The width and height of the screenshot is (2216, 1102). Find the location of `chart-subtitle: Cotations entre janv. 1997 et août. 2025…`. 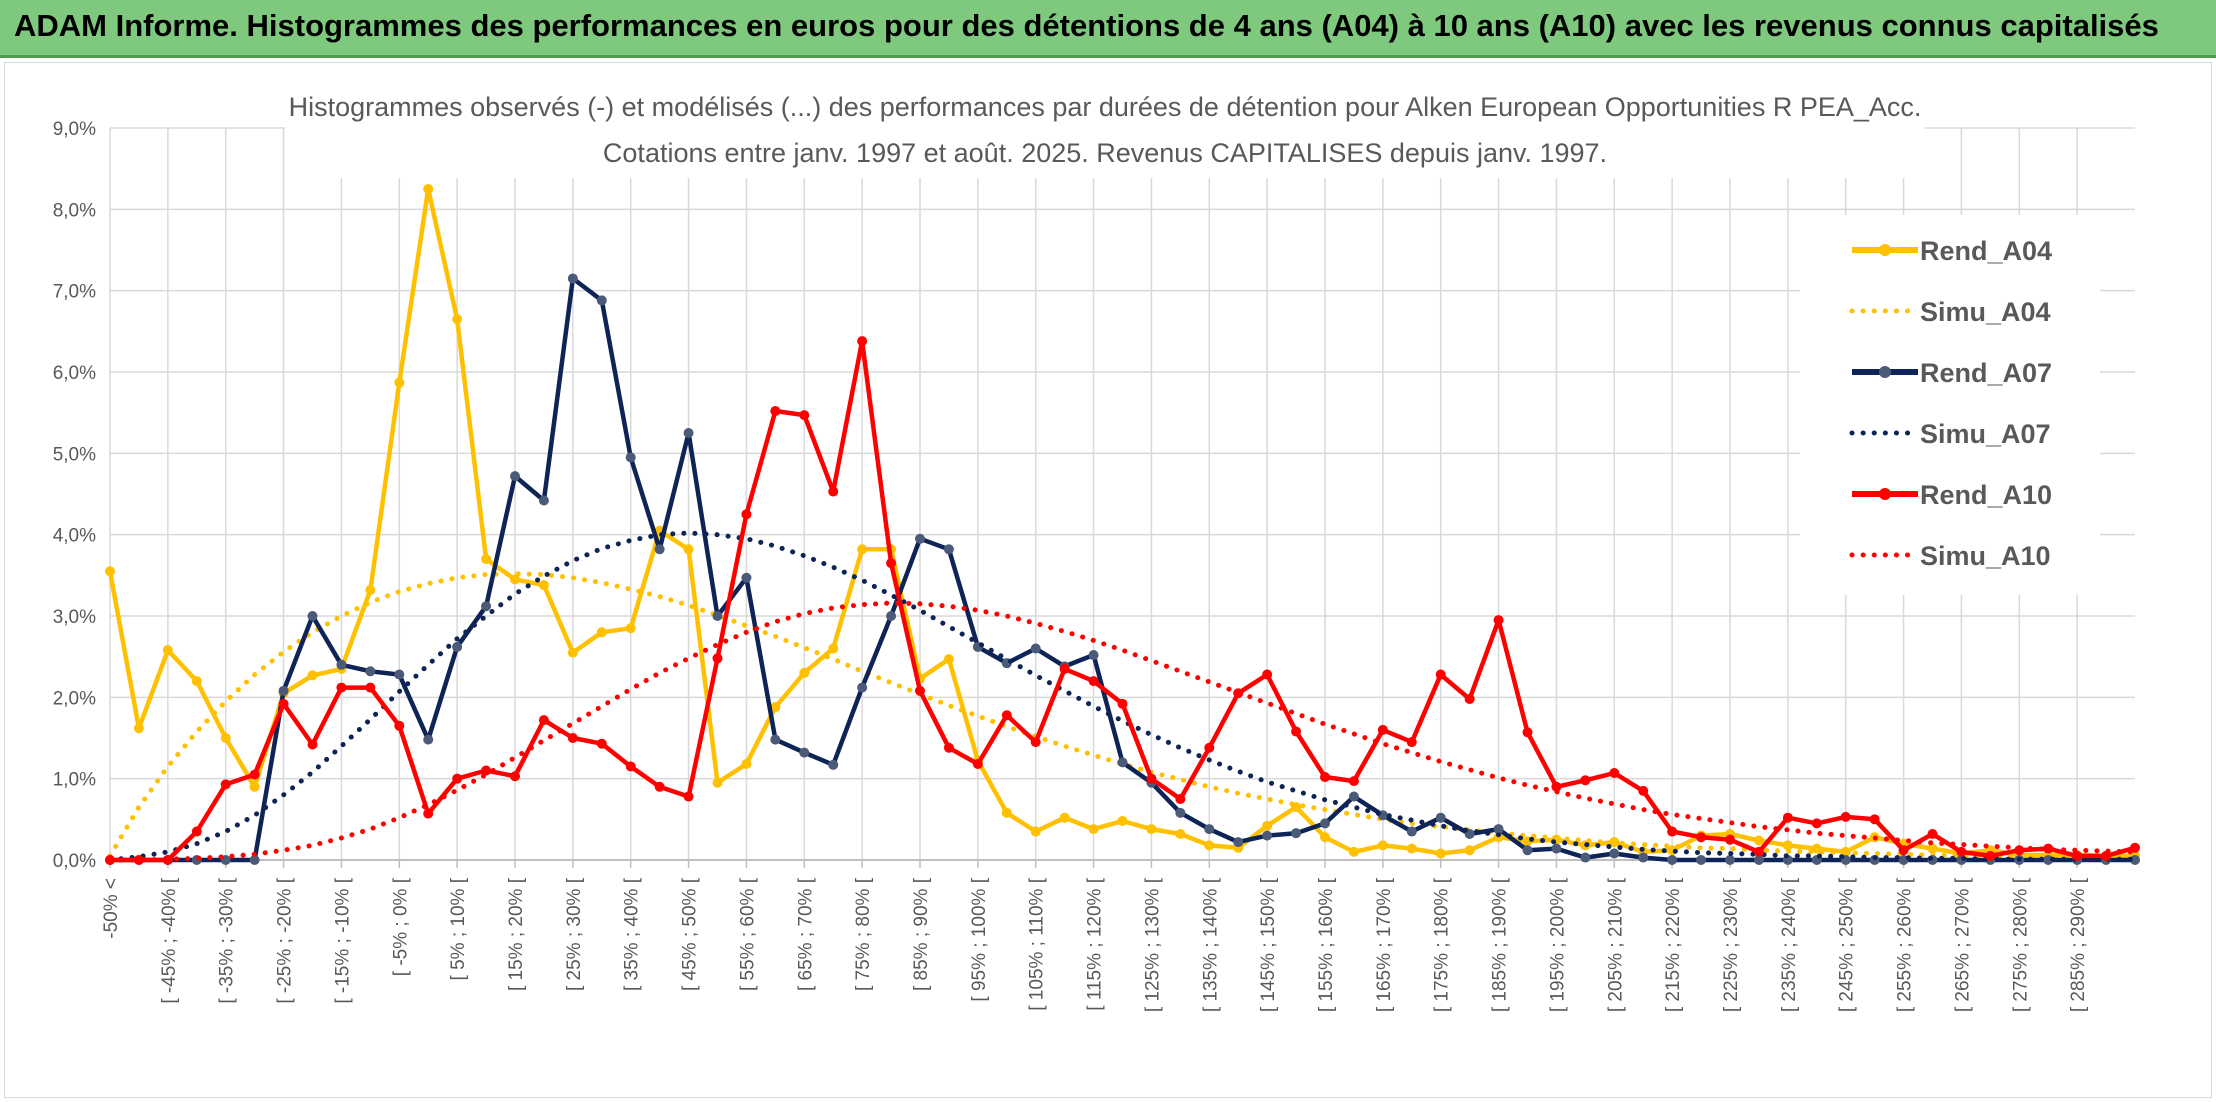

chart-subtitle: Cotations entre janv. 1997 et août. 2025… is located at coordinates (1105, 153).